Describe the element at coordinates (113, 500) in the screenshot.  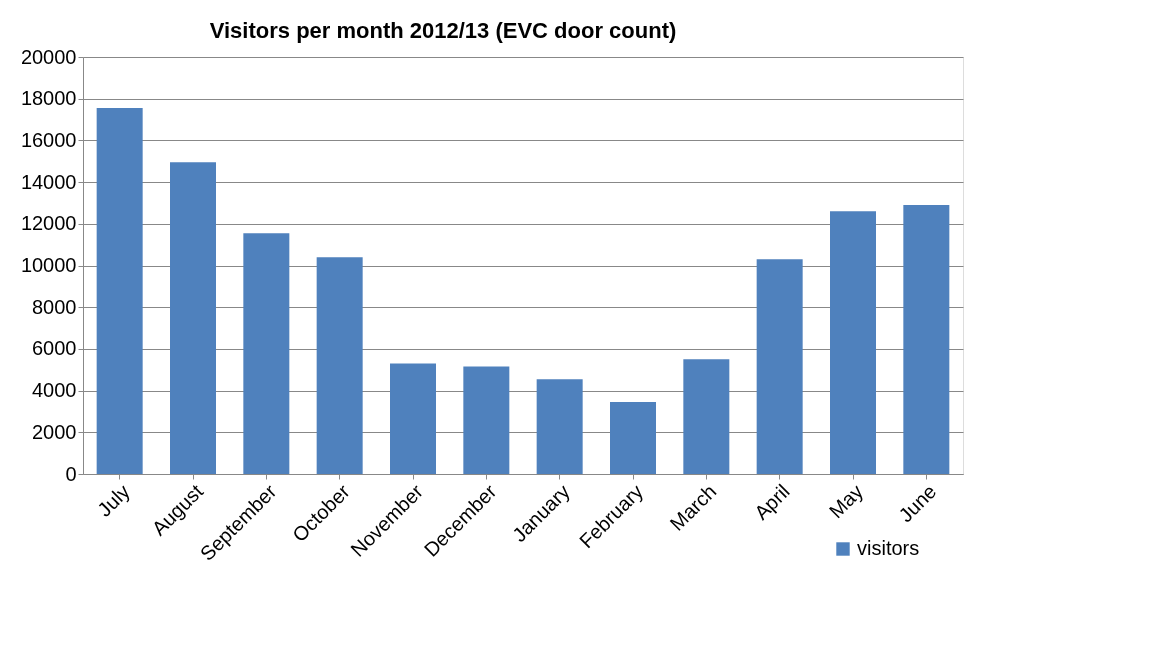
I see `x-tick-label: July` at that location.